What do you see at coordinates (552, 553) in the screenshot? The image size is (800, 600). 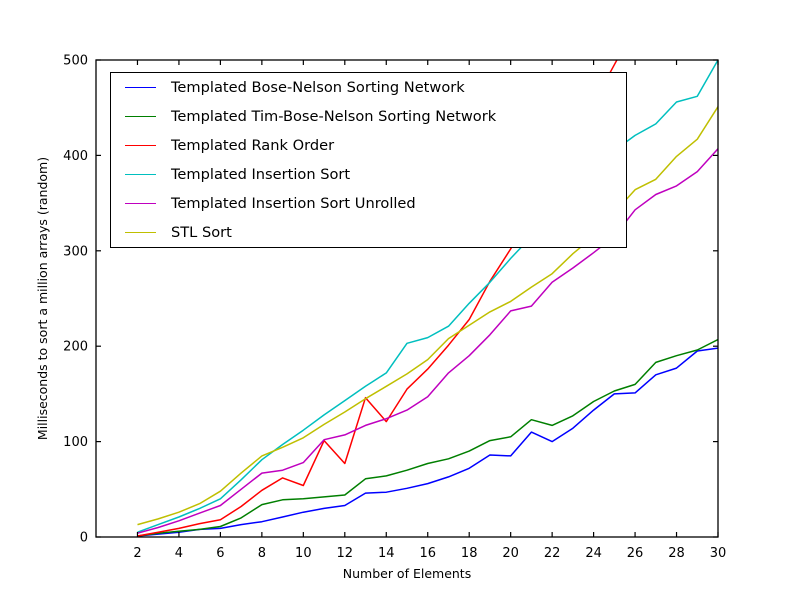 I see `x-tick-label: 22` at bounding box center [552, 553].